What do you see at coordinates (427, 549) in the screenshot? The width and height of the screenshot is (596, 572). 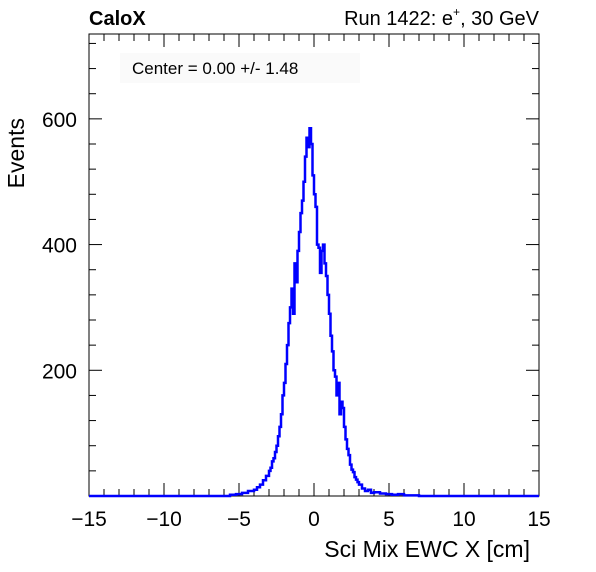 I see `x-axis-label: Sci Mix EWC X [cm]` at bounding box center [427, 549].